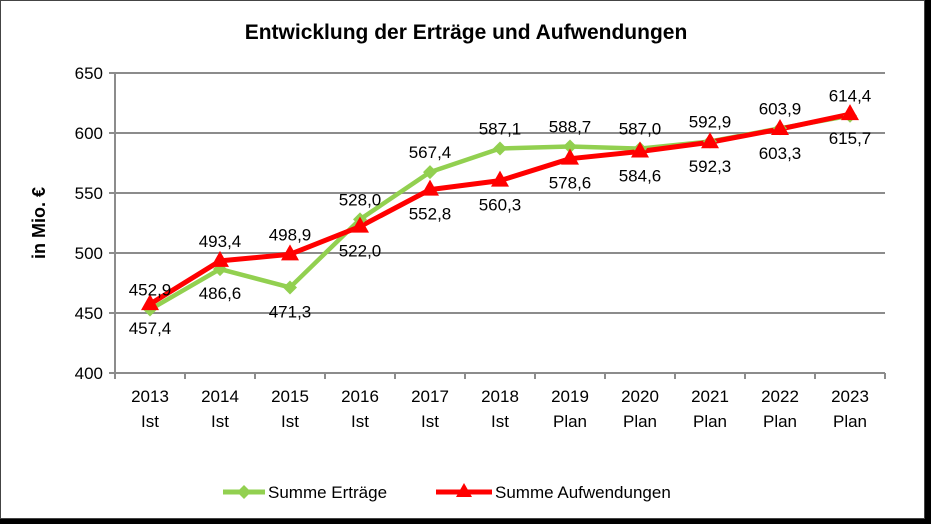 The image size is (931, 524). What do you see at coordinates (150, 396) in the screenshot?
I see `x-tick-label-year: 2013` at bounding box center [150, 396].